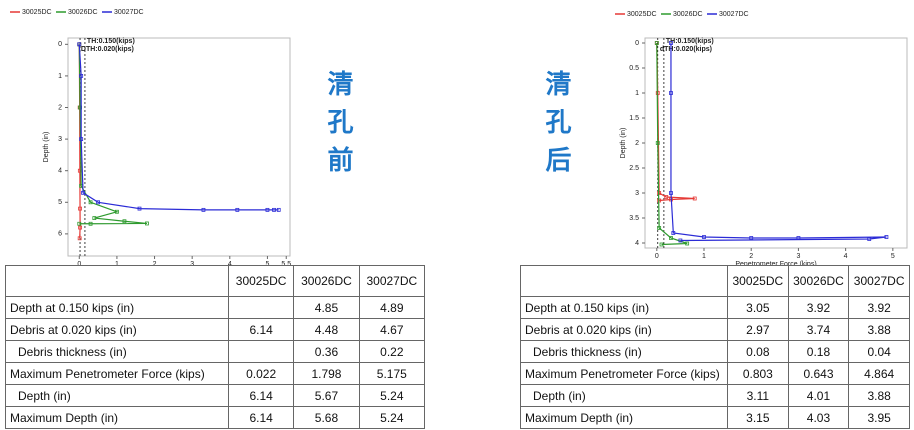  I want to click on table-row: Depth (in) 3.11 4.01 3.88, so click(715, 395).